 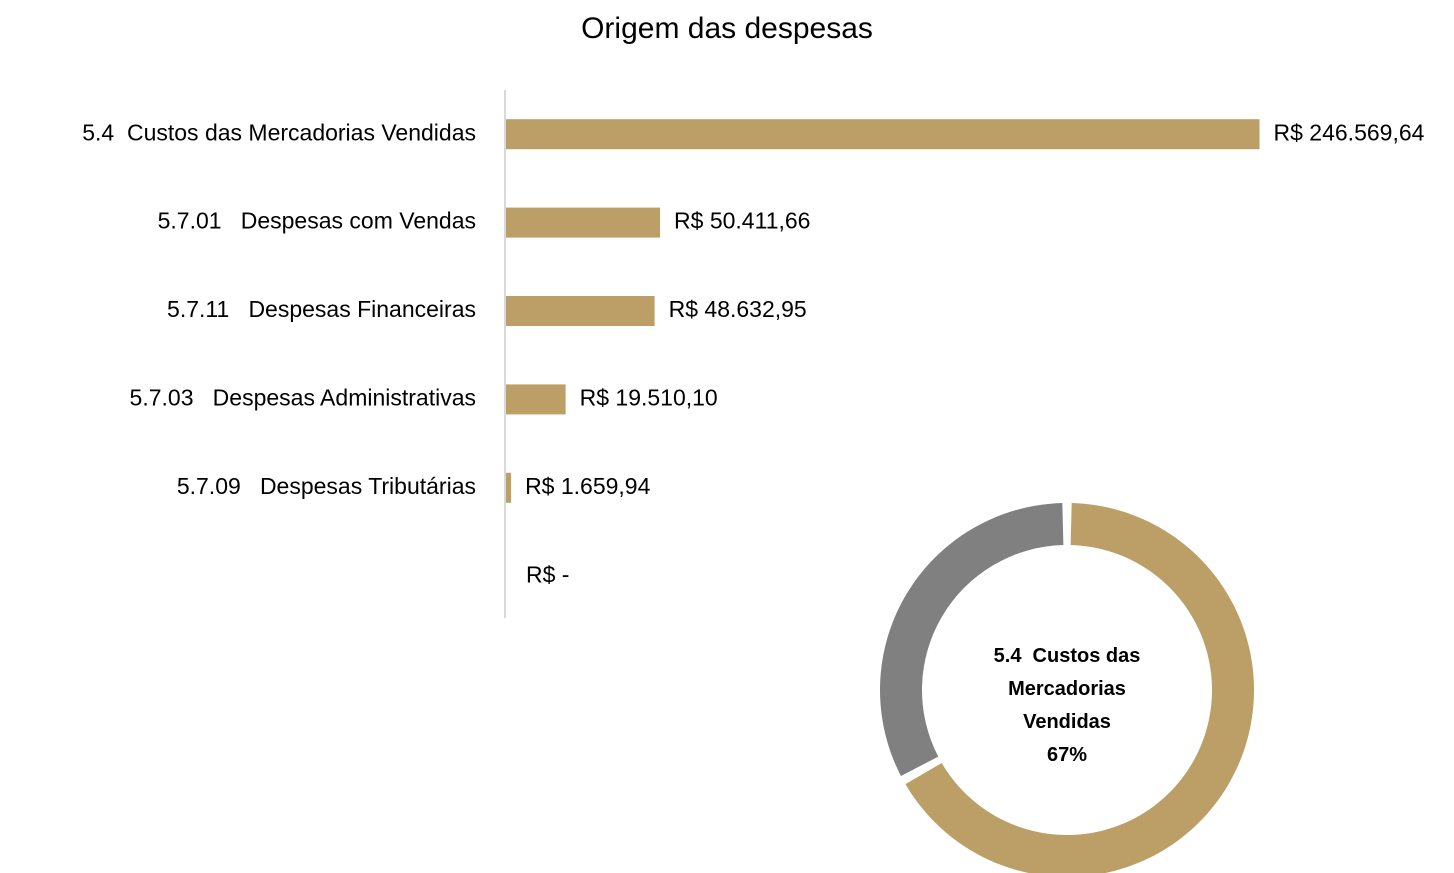 I want to click on data-label: R$ -, so click(x=547, y=574).